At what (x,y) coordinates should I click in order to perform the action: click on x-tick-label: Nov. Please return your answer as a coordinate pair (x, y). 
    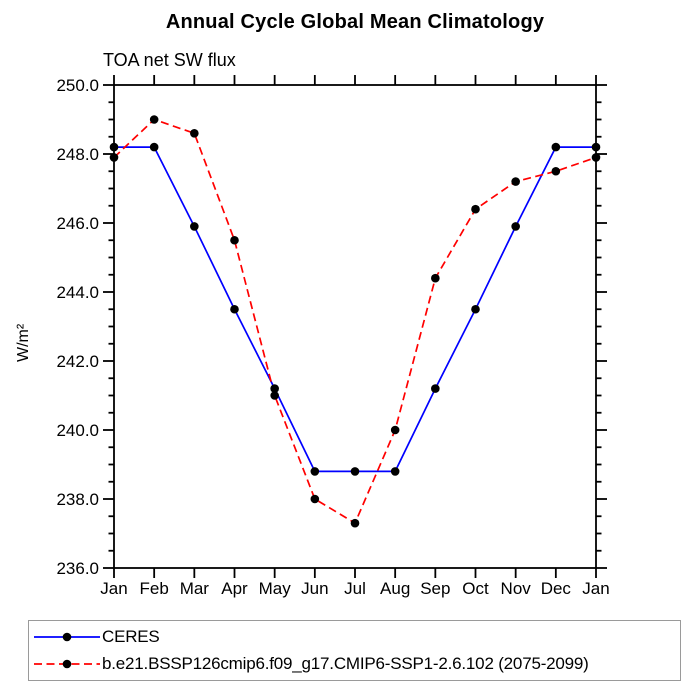
    Looking at the image, I should click on (516, 588).